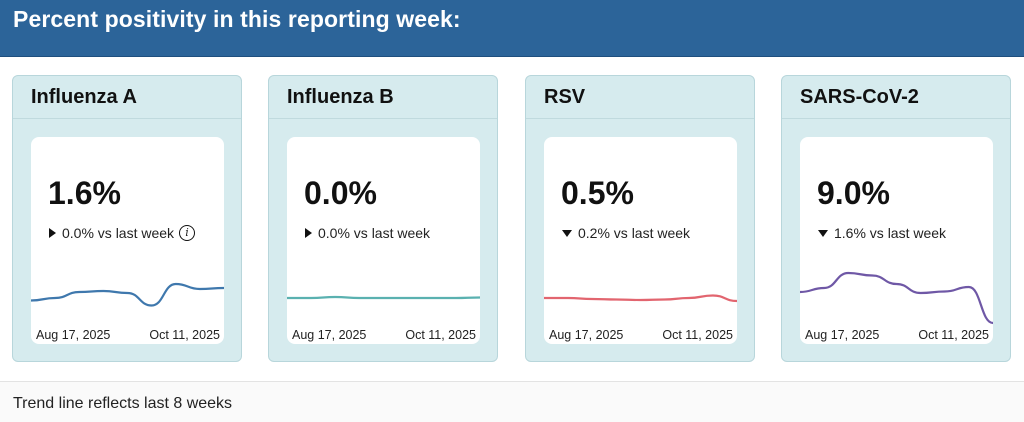 This screenshot has height=422, width=1024. I want to click on change-row: 0.2% vs last week, so click(626, 233).